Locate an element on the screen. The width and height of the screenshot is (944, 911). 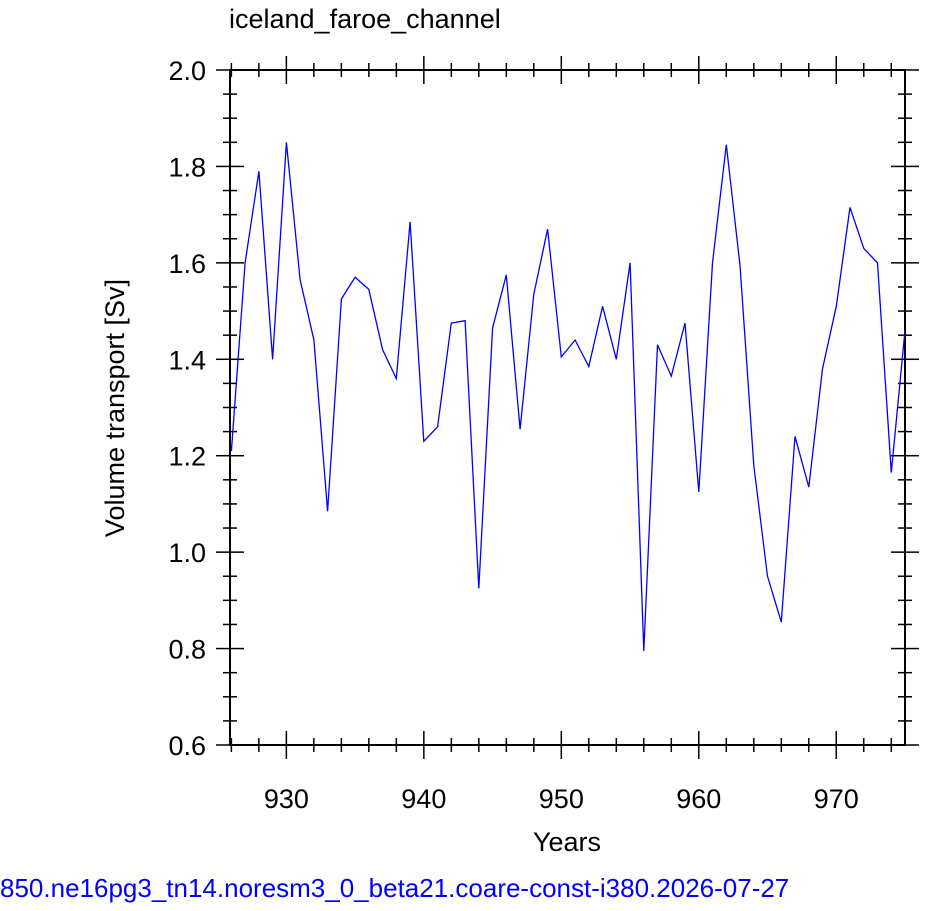
y-tick-label: 1.2 is located at coordinates (187, 457).